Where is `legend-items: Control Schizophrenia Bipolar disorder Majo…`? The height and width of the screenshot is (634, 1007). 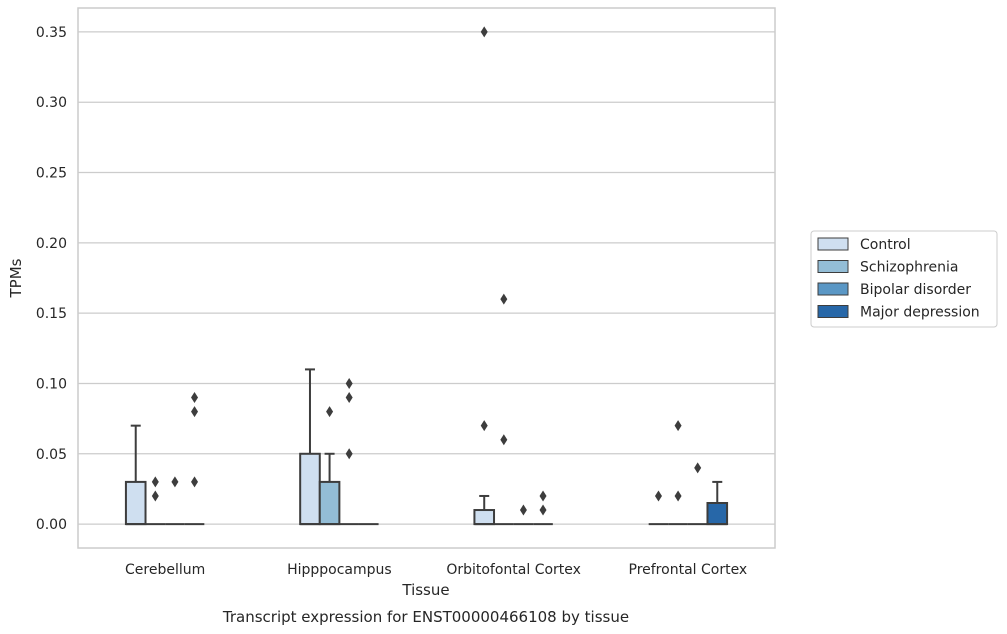
legend-items: Control Schizophrenia Bipolar disorder Majo… is located at coordinates (898, 279).